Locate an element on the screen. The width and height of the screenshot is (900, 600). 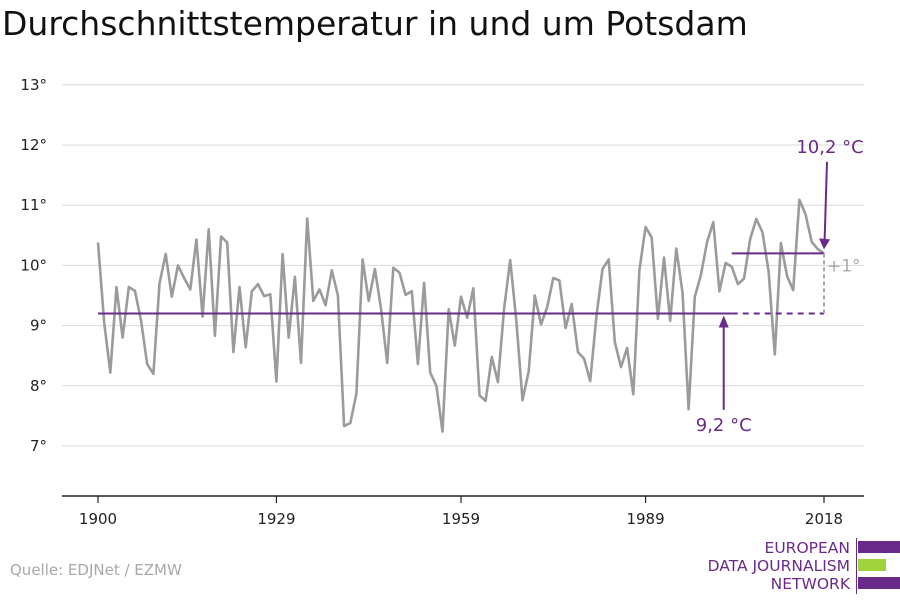
baseline-label: 9,2 °C is located at coordinates (724, 425).